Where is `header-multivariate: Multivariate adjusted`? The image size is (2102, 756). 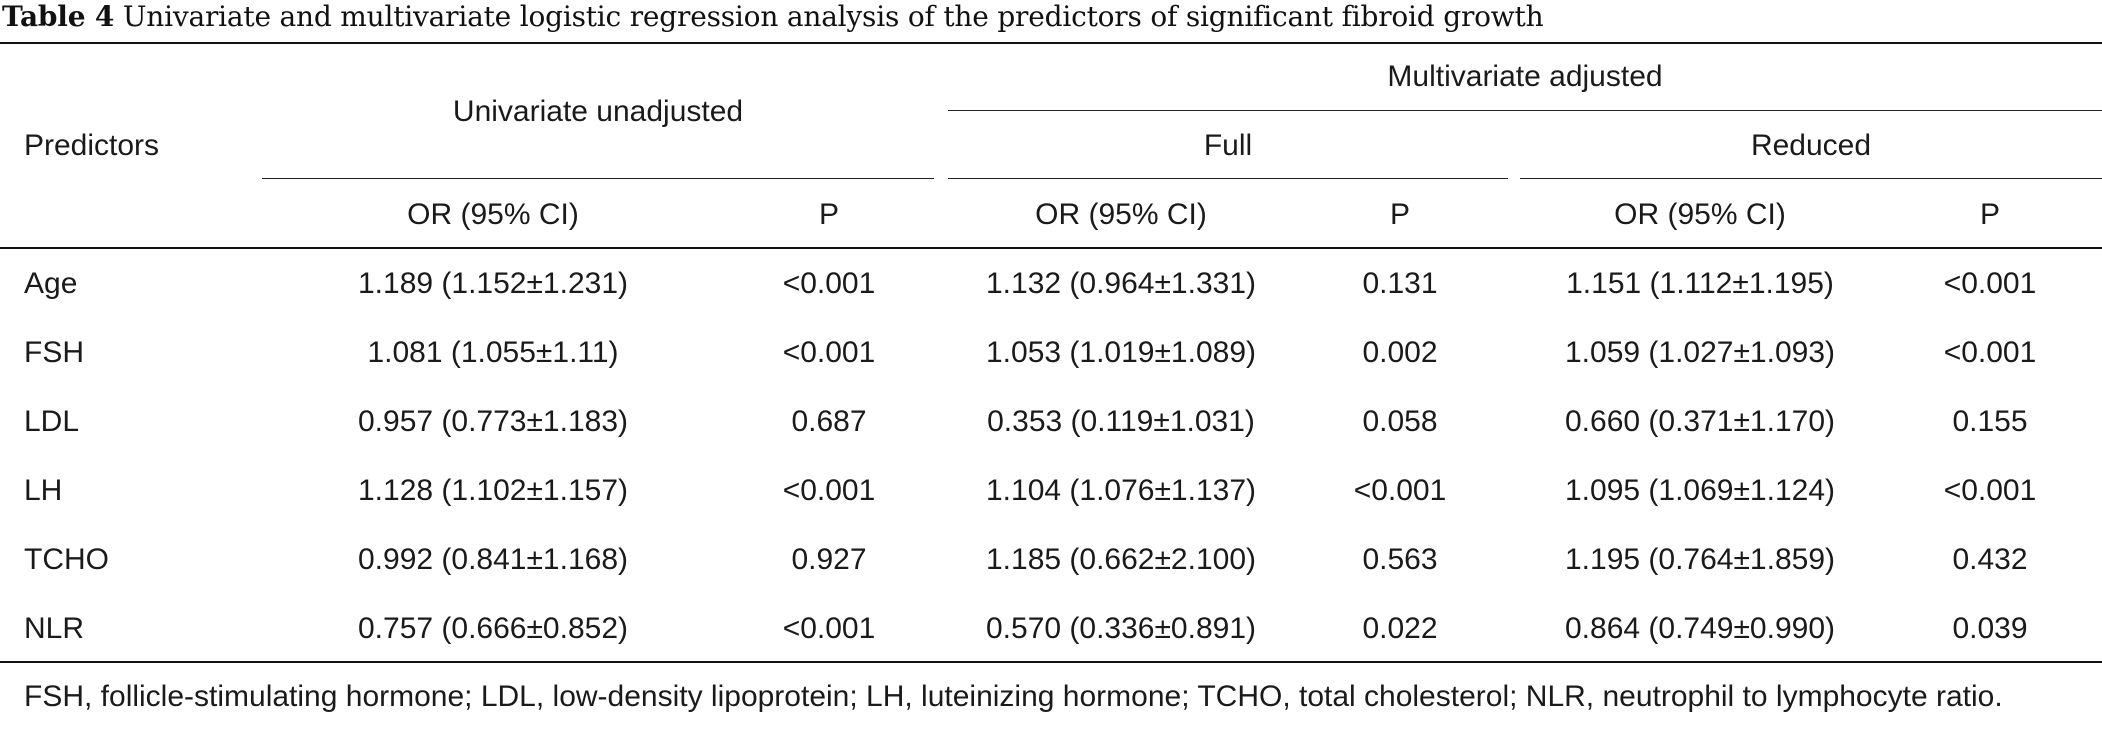 header-multivariate: Multivariate adjusted is located at coordinates (1525, 76).